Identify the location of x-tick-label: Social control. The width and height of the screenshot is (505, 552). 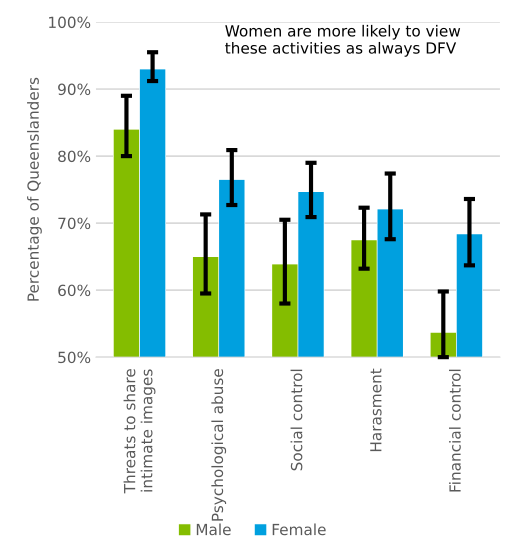
(296, 420).